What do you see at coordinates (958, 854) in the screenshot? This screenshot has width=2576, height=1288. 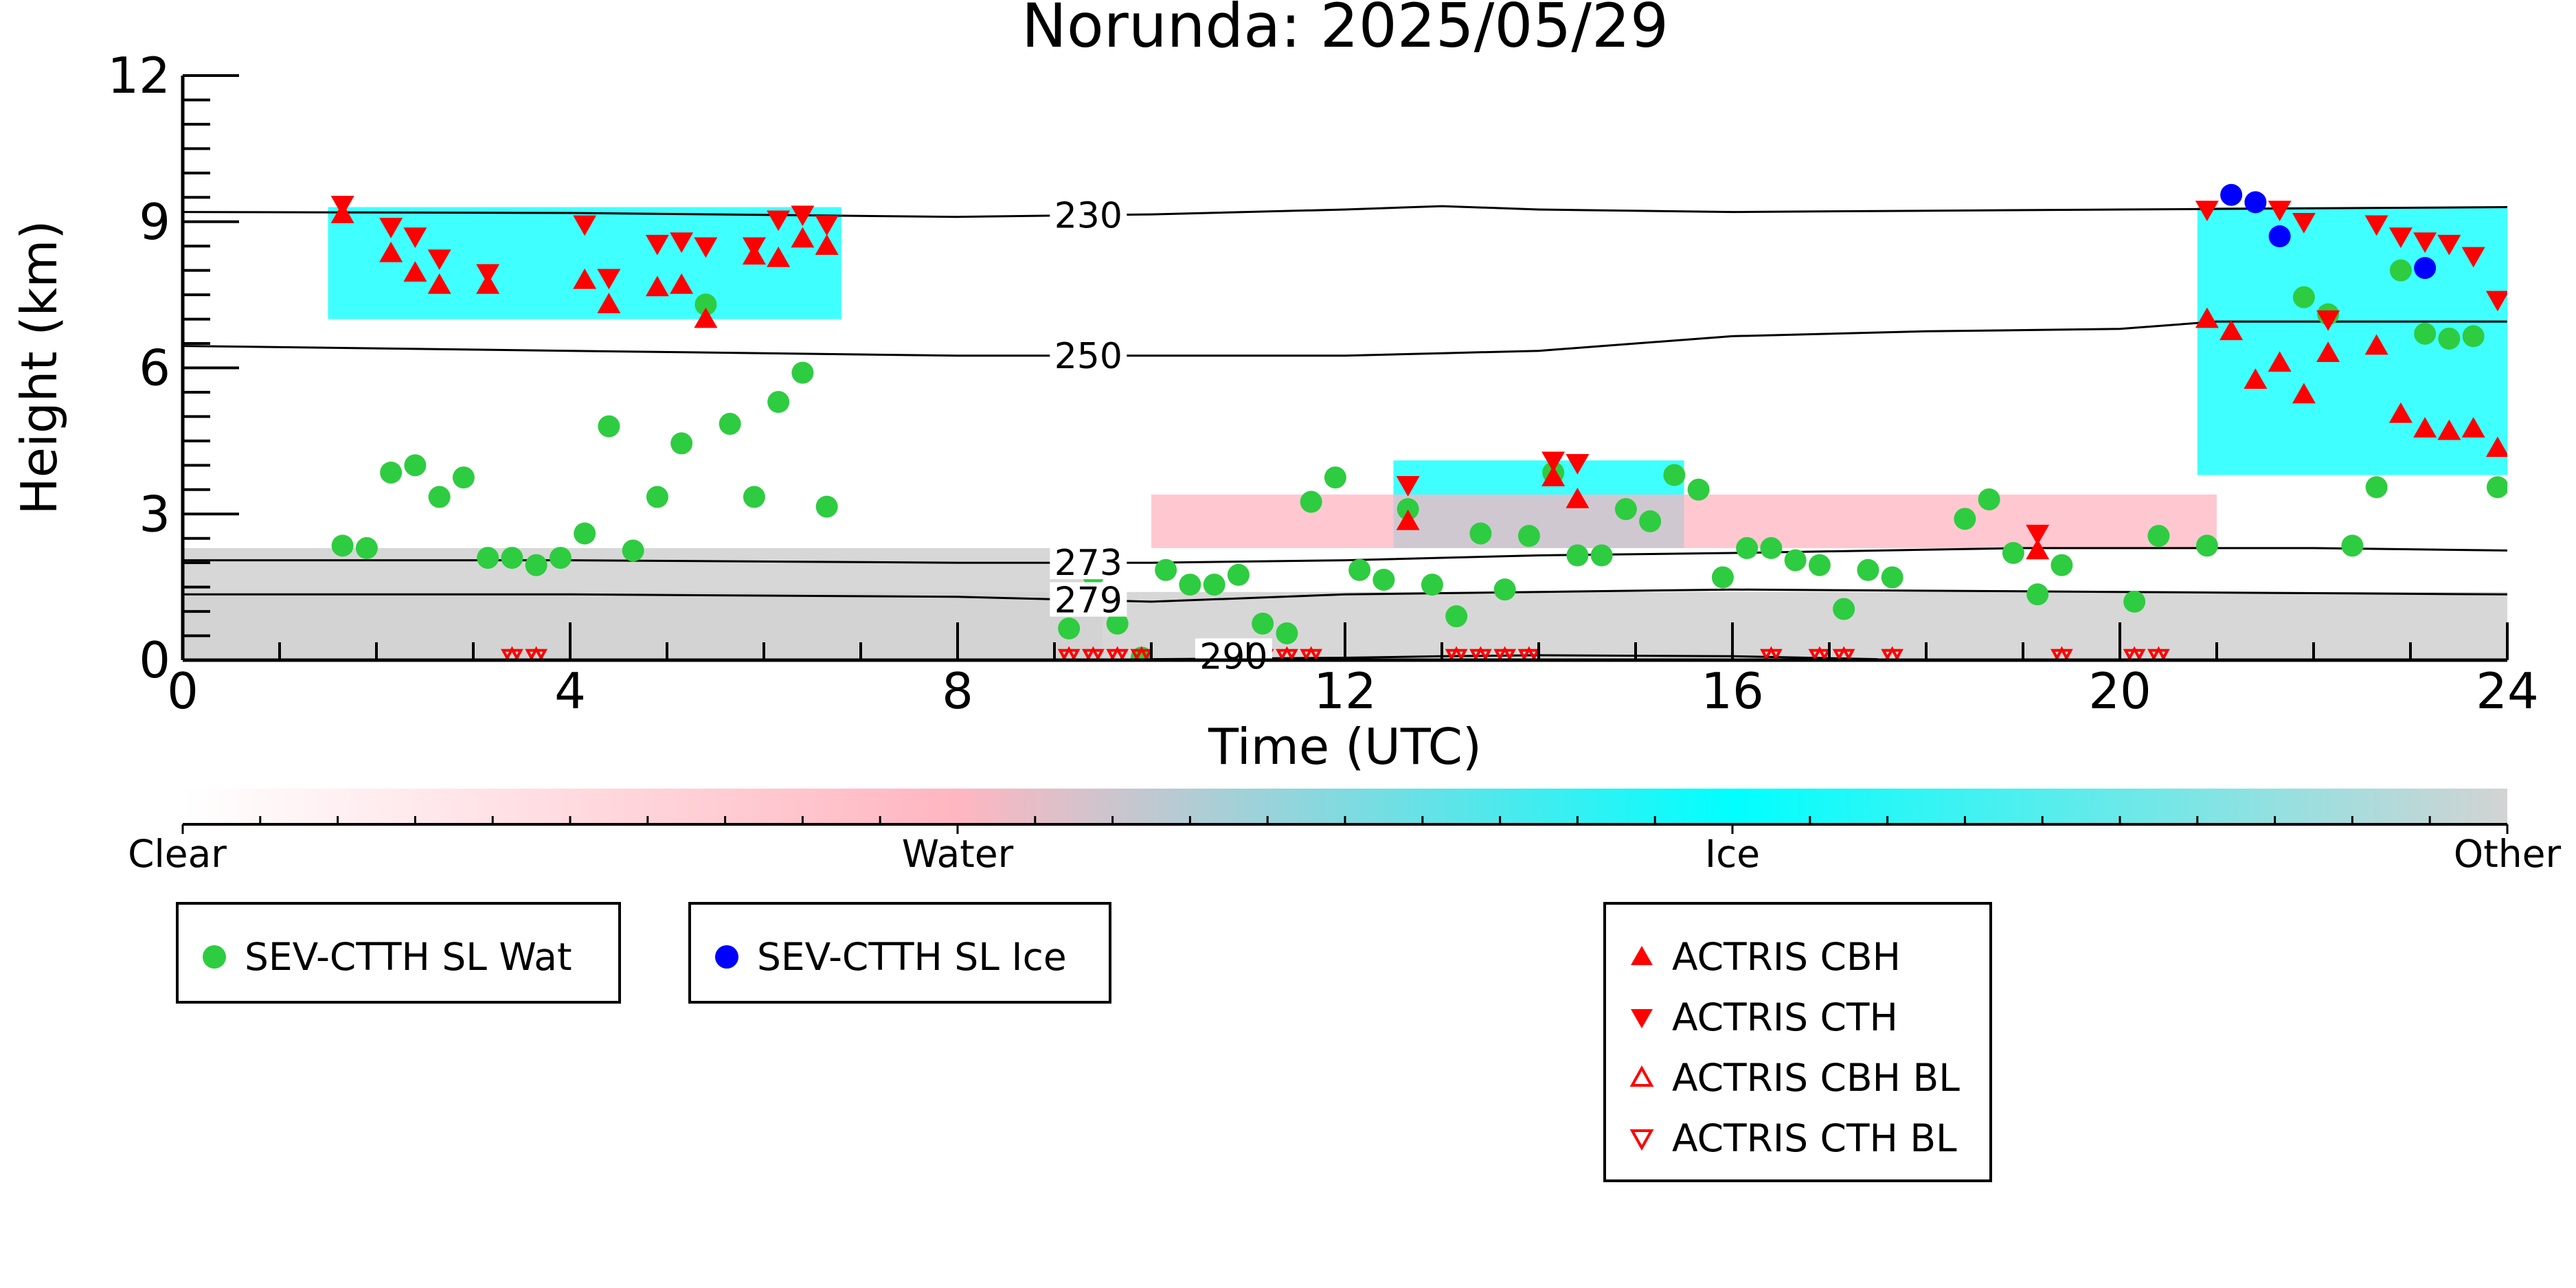 I see `colorbar-label-water: Water` at bounding box center [958, 854].